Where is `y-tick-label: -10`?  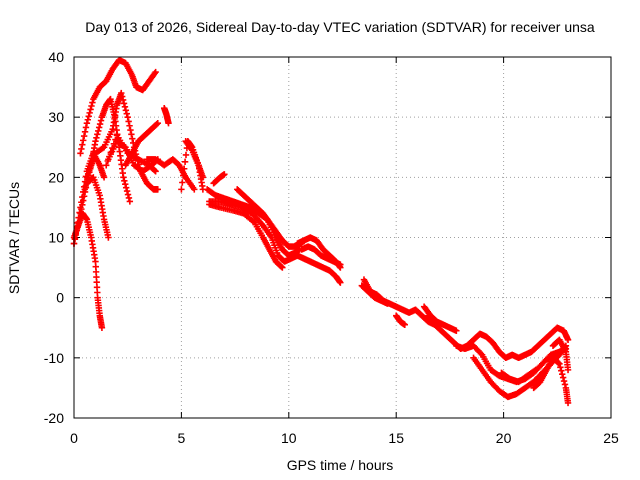 y-tick-label: -10 is located at coordinates (54, 358).